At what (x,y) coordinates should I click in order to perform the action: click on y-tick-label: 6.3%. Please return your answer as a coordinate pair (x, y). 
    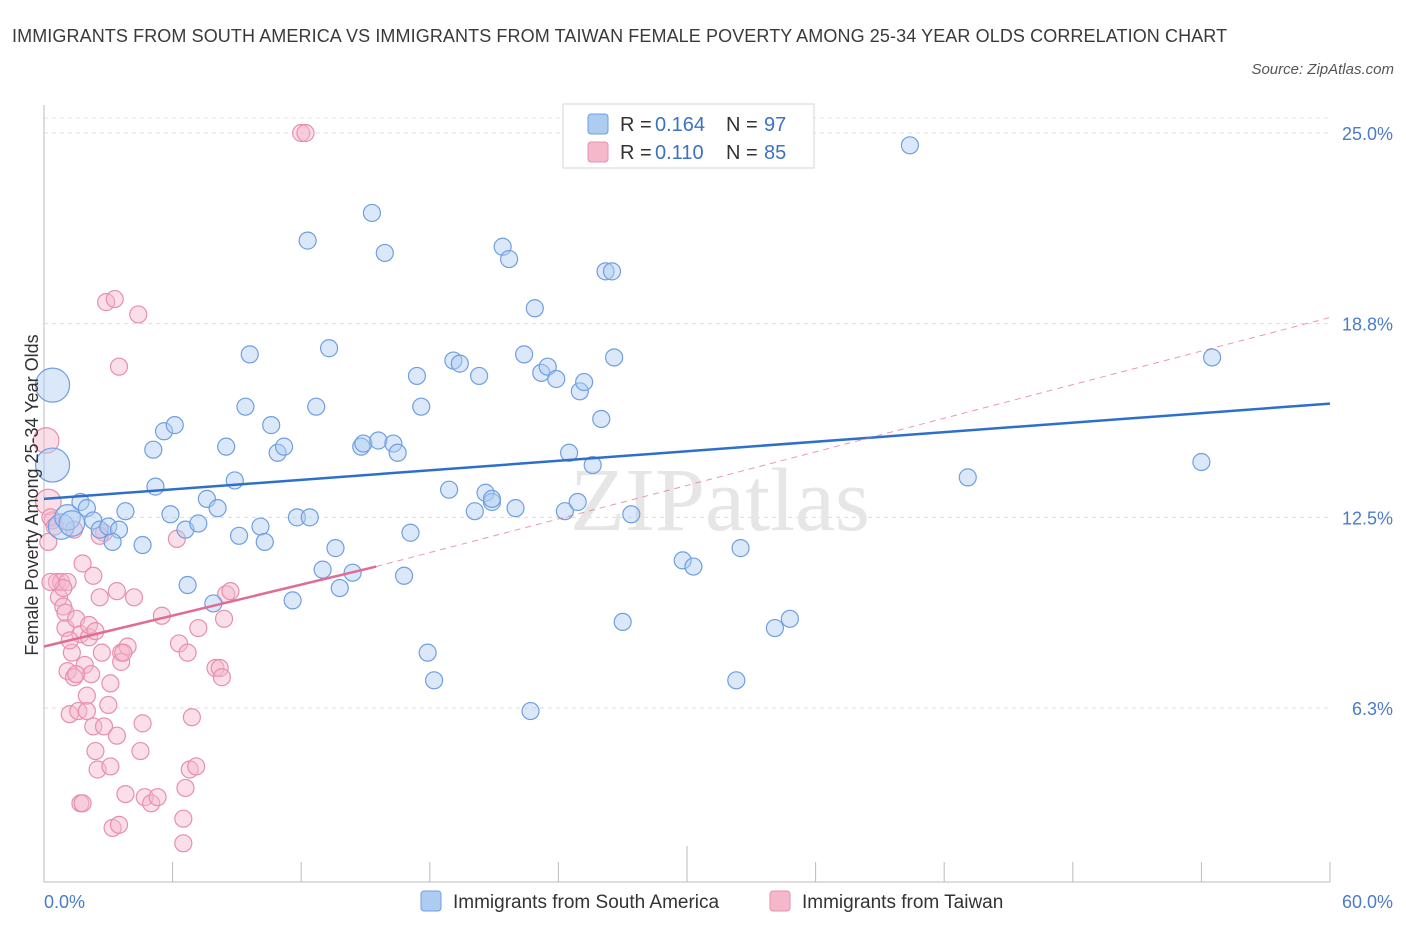
    Looking at the image, I should click on (1372, 709).